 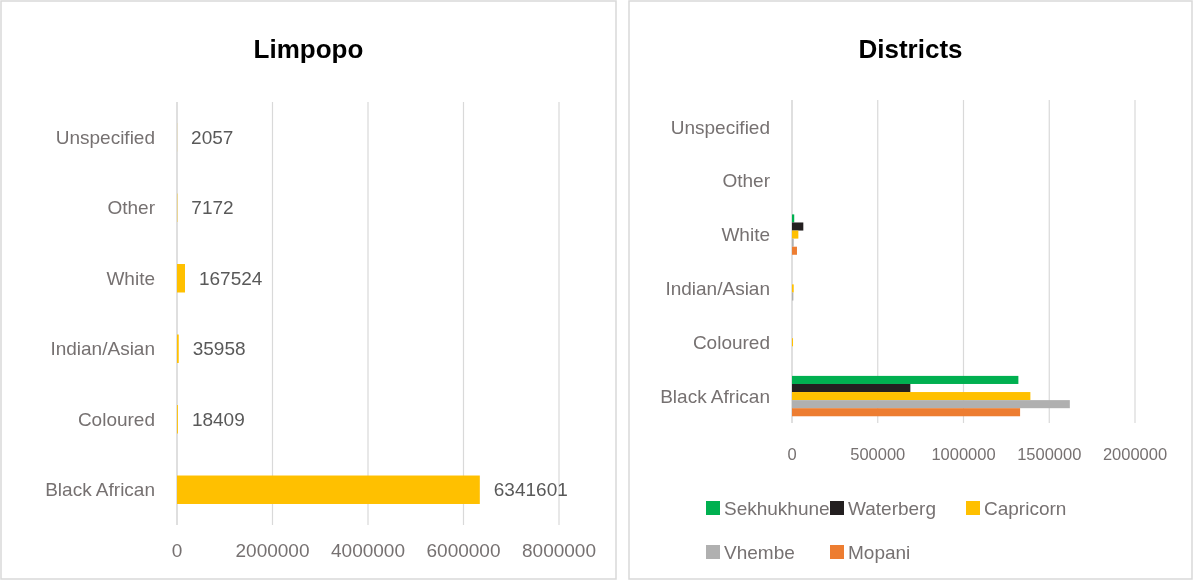 What do you see at coordinates (963, 454) in the screenshot?
I see `x-tick-label: 1000000` at bounding box center [963, 454].